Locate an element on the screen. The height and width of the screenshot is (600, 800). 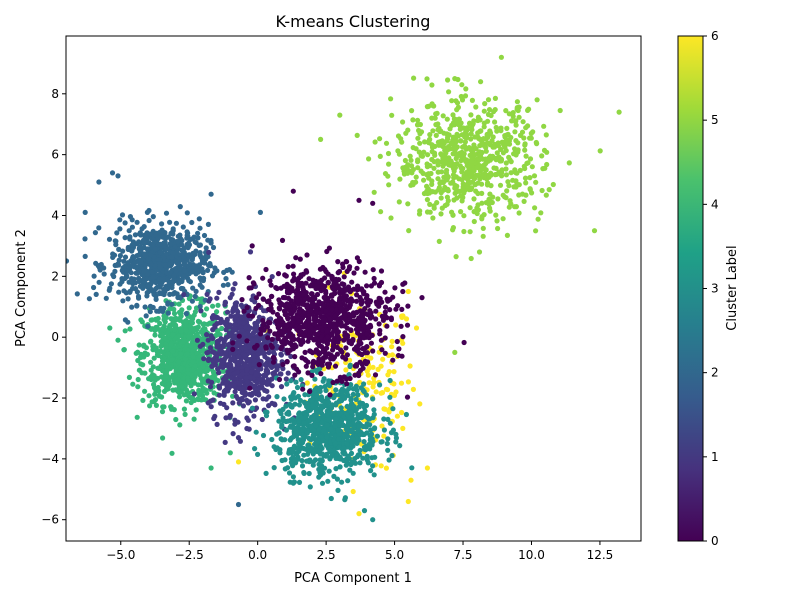
y-tick-label: −6 is located at coordinates (50, 520).